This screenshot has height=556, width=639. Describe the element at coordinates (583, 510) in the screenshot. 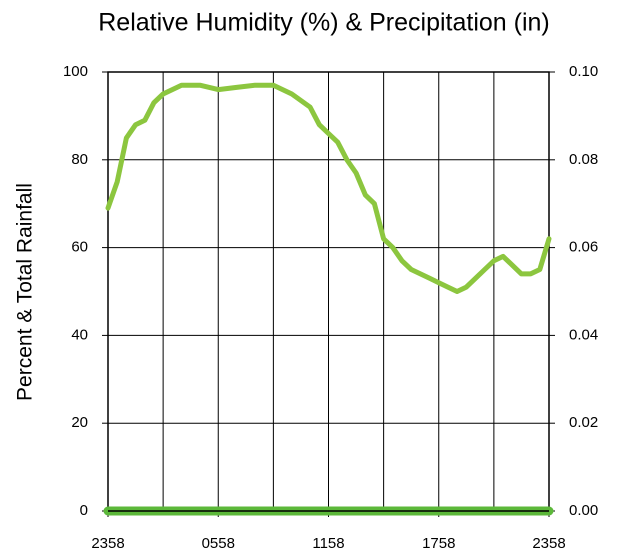

I see `y2-tick-label: 0.00` at that location.